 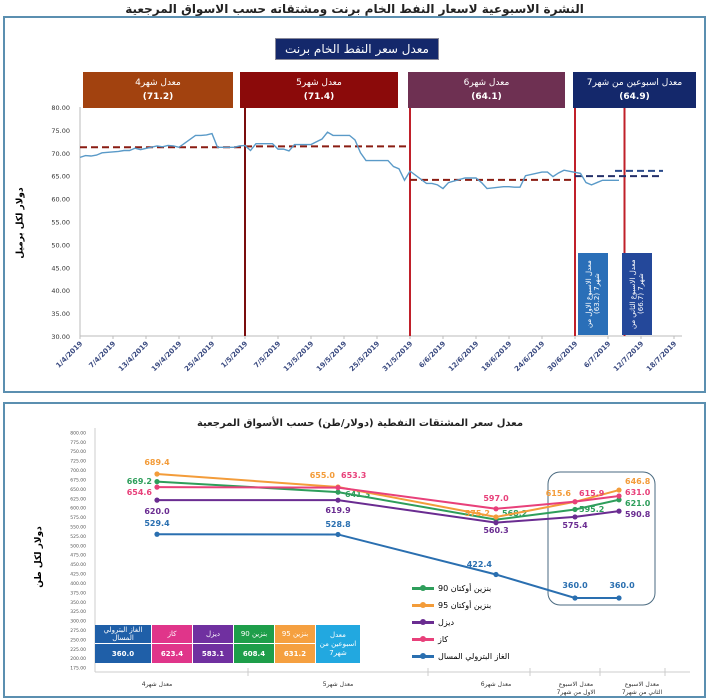 What do you see at coordinates (323, 475) in the screenshot?
I see `data-label: 655.0` at bounding box center [323, 475].